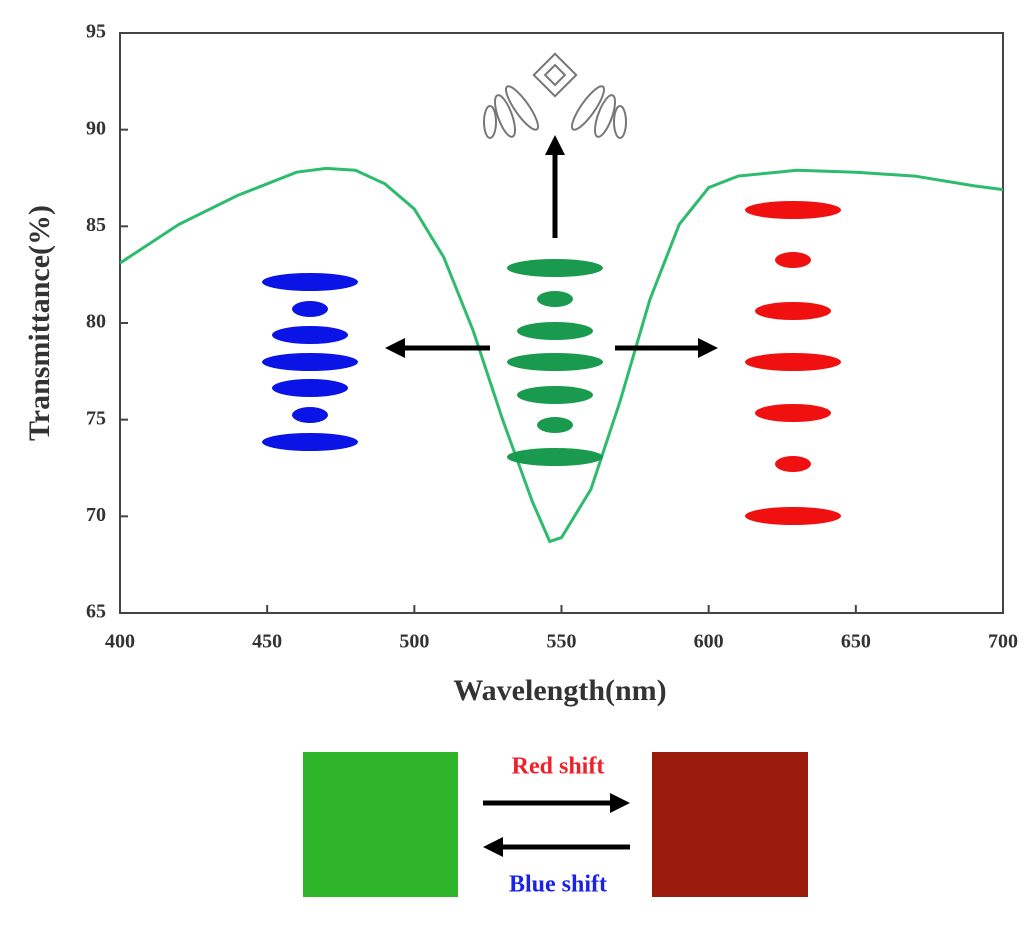 The height and width of the screenshot is (927, 1031). I want to click on green-film, so click(380, 824).